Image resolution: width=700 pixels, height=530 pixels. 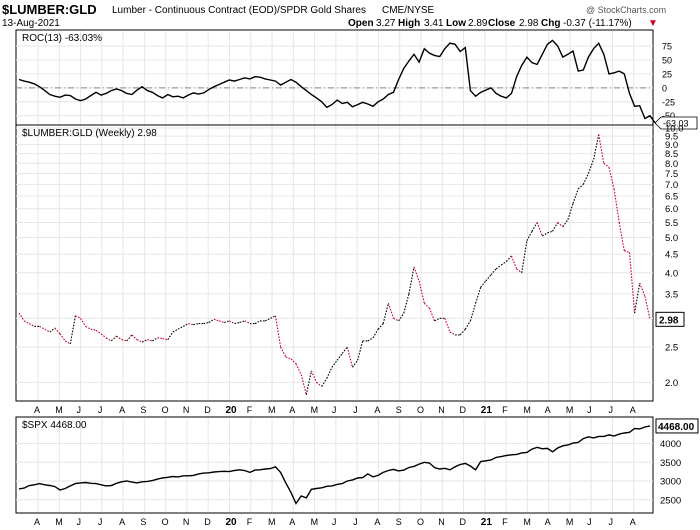 What do you see at coordinates (487, 410) in the screenshot?
I see `x-tick-label: 21` at bounding box center [487, 410].